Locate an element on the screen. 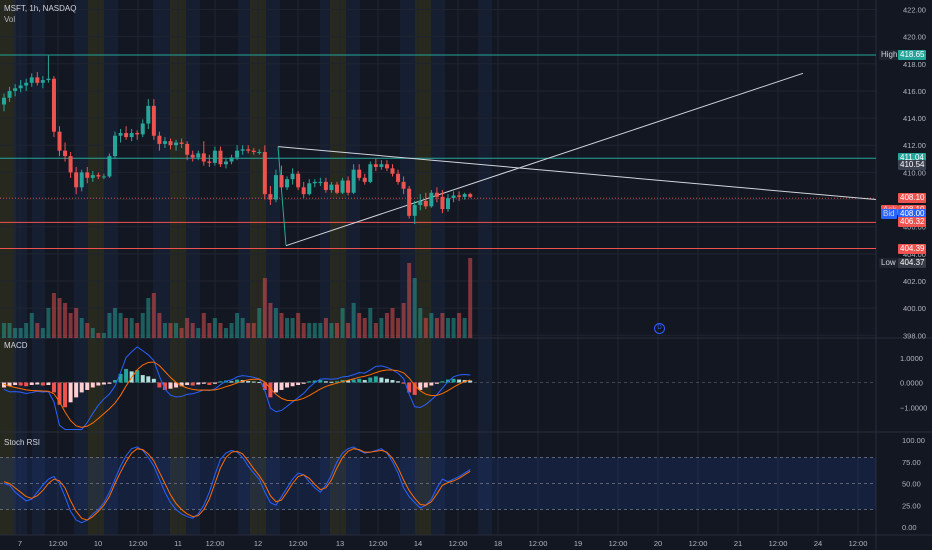 The height and width of the screenshot is (550, 932). price-tag: 404.37 is located at coordinates (912, 263).